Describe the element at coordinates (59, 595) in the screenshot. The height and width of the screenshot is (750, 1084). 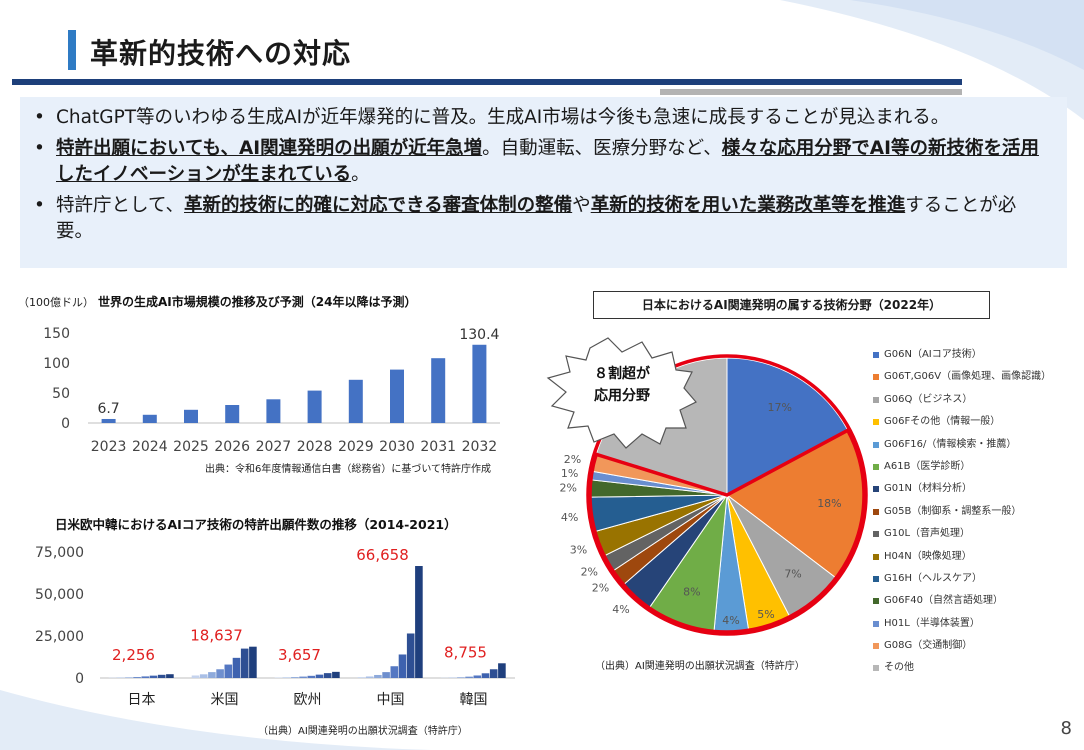
I see `patent-ytick-label: 50,000` at that location.